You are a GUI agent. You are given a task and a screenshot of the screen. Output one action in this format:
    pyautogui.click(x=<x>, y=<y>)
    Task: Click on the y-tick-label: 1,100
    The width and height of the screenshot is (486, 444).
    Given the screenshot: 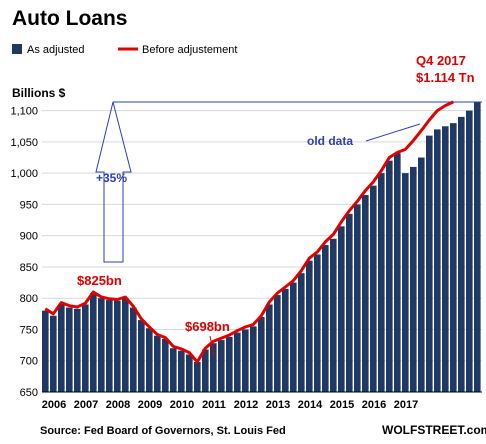 What is the action you would take?
    pyautogui.click(x=24, y=112)
    